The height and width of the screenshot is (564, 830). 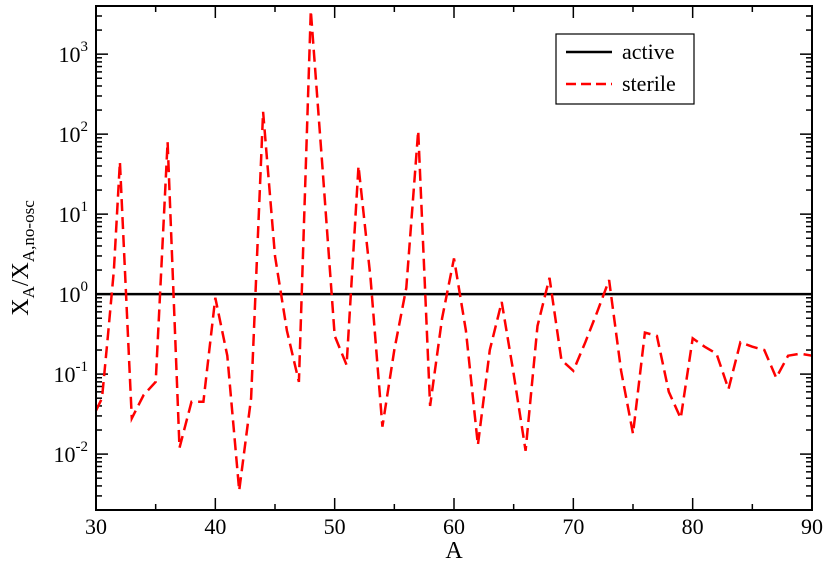 What do you see at coordinates (96, 526) in the screenshot?
I see `x-tick-label: 30` at bounding box center [96, 526].